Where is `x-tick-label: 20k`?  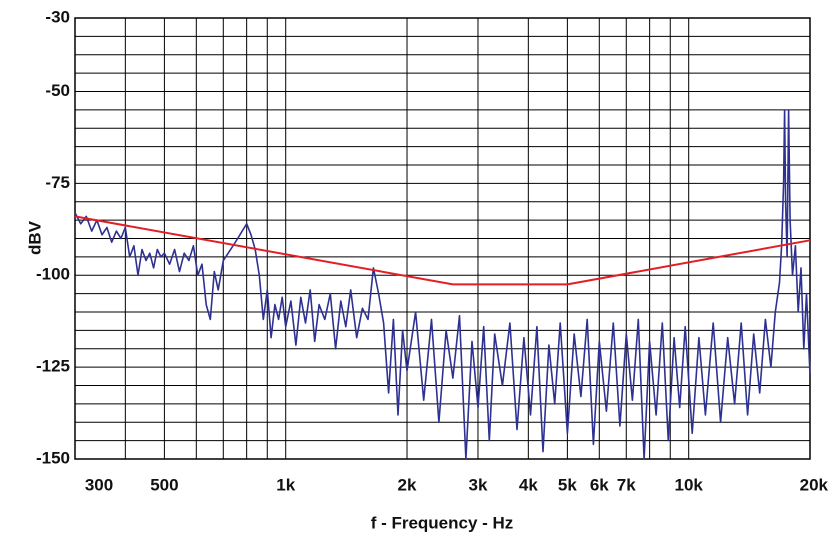
x-tick-label: 20k is located at coordinates (814, 484).